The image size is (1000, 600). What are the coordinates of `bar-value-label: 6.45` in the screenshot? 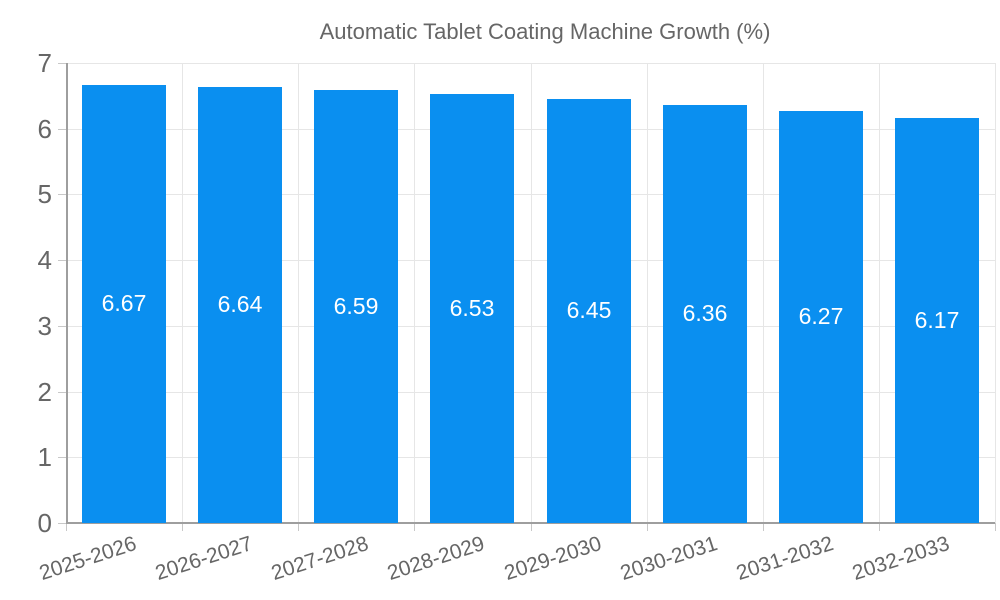 It's located at (589, 310).